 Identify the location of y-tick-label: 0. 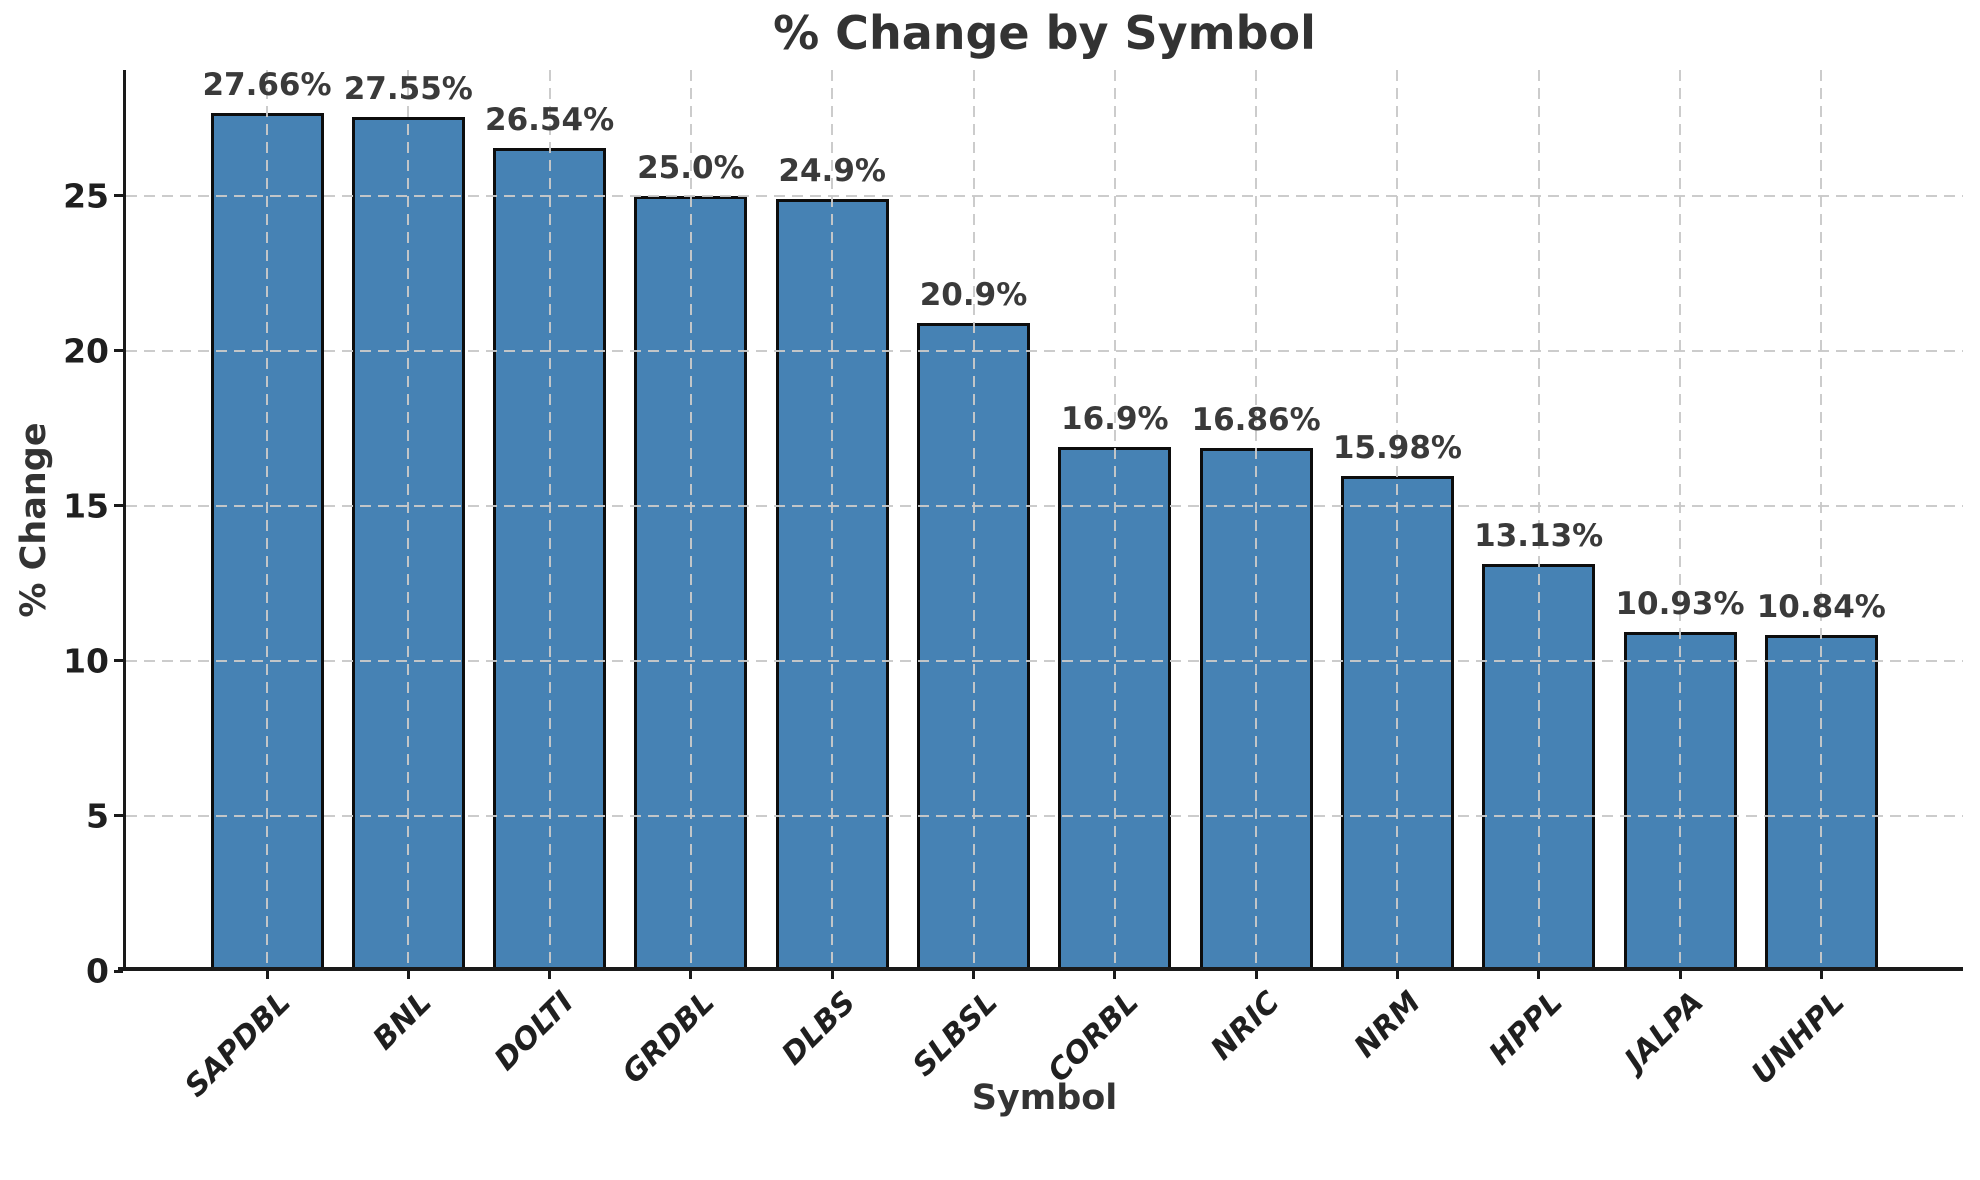
(97, 971).